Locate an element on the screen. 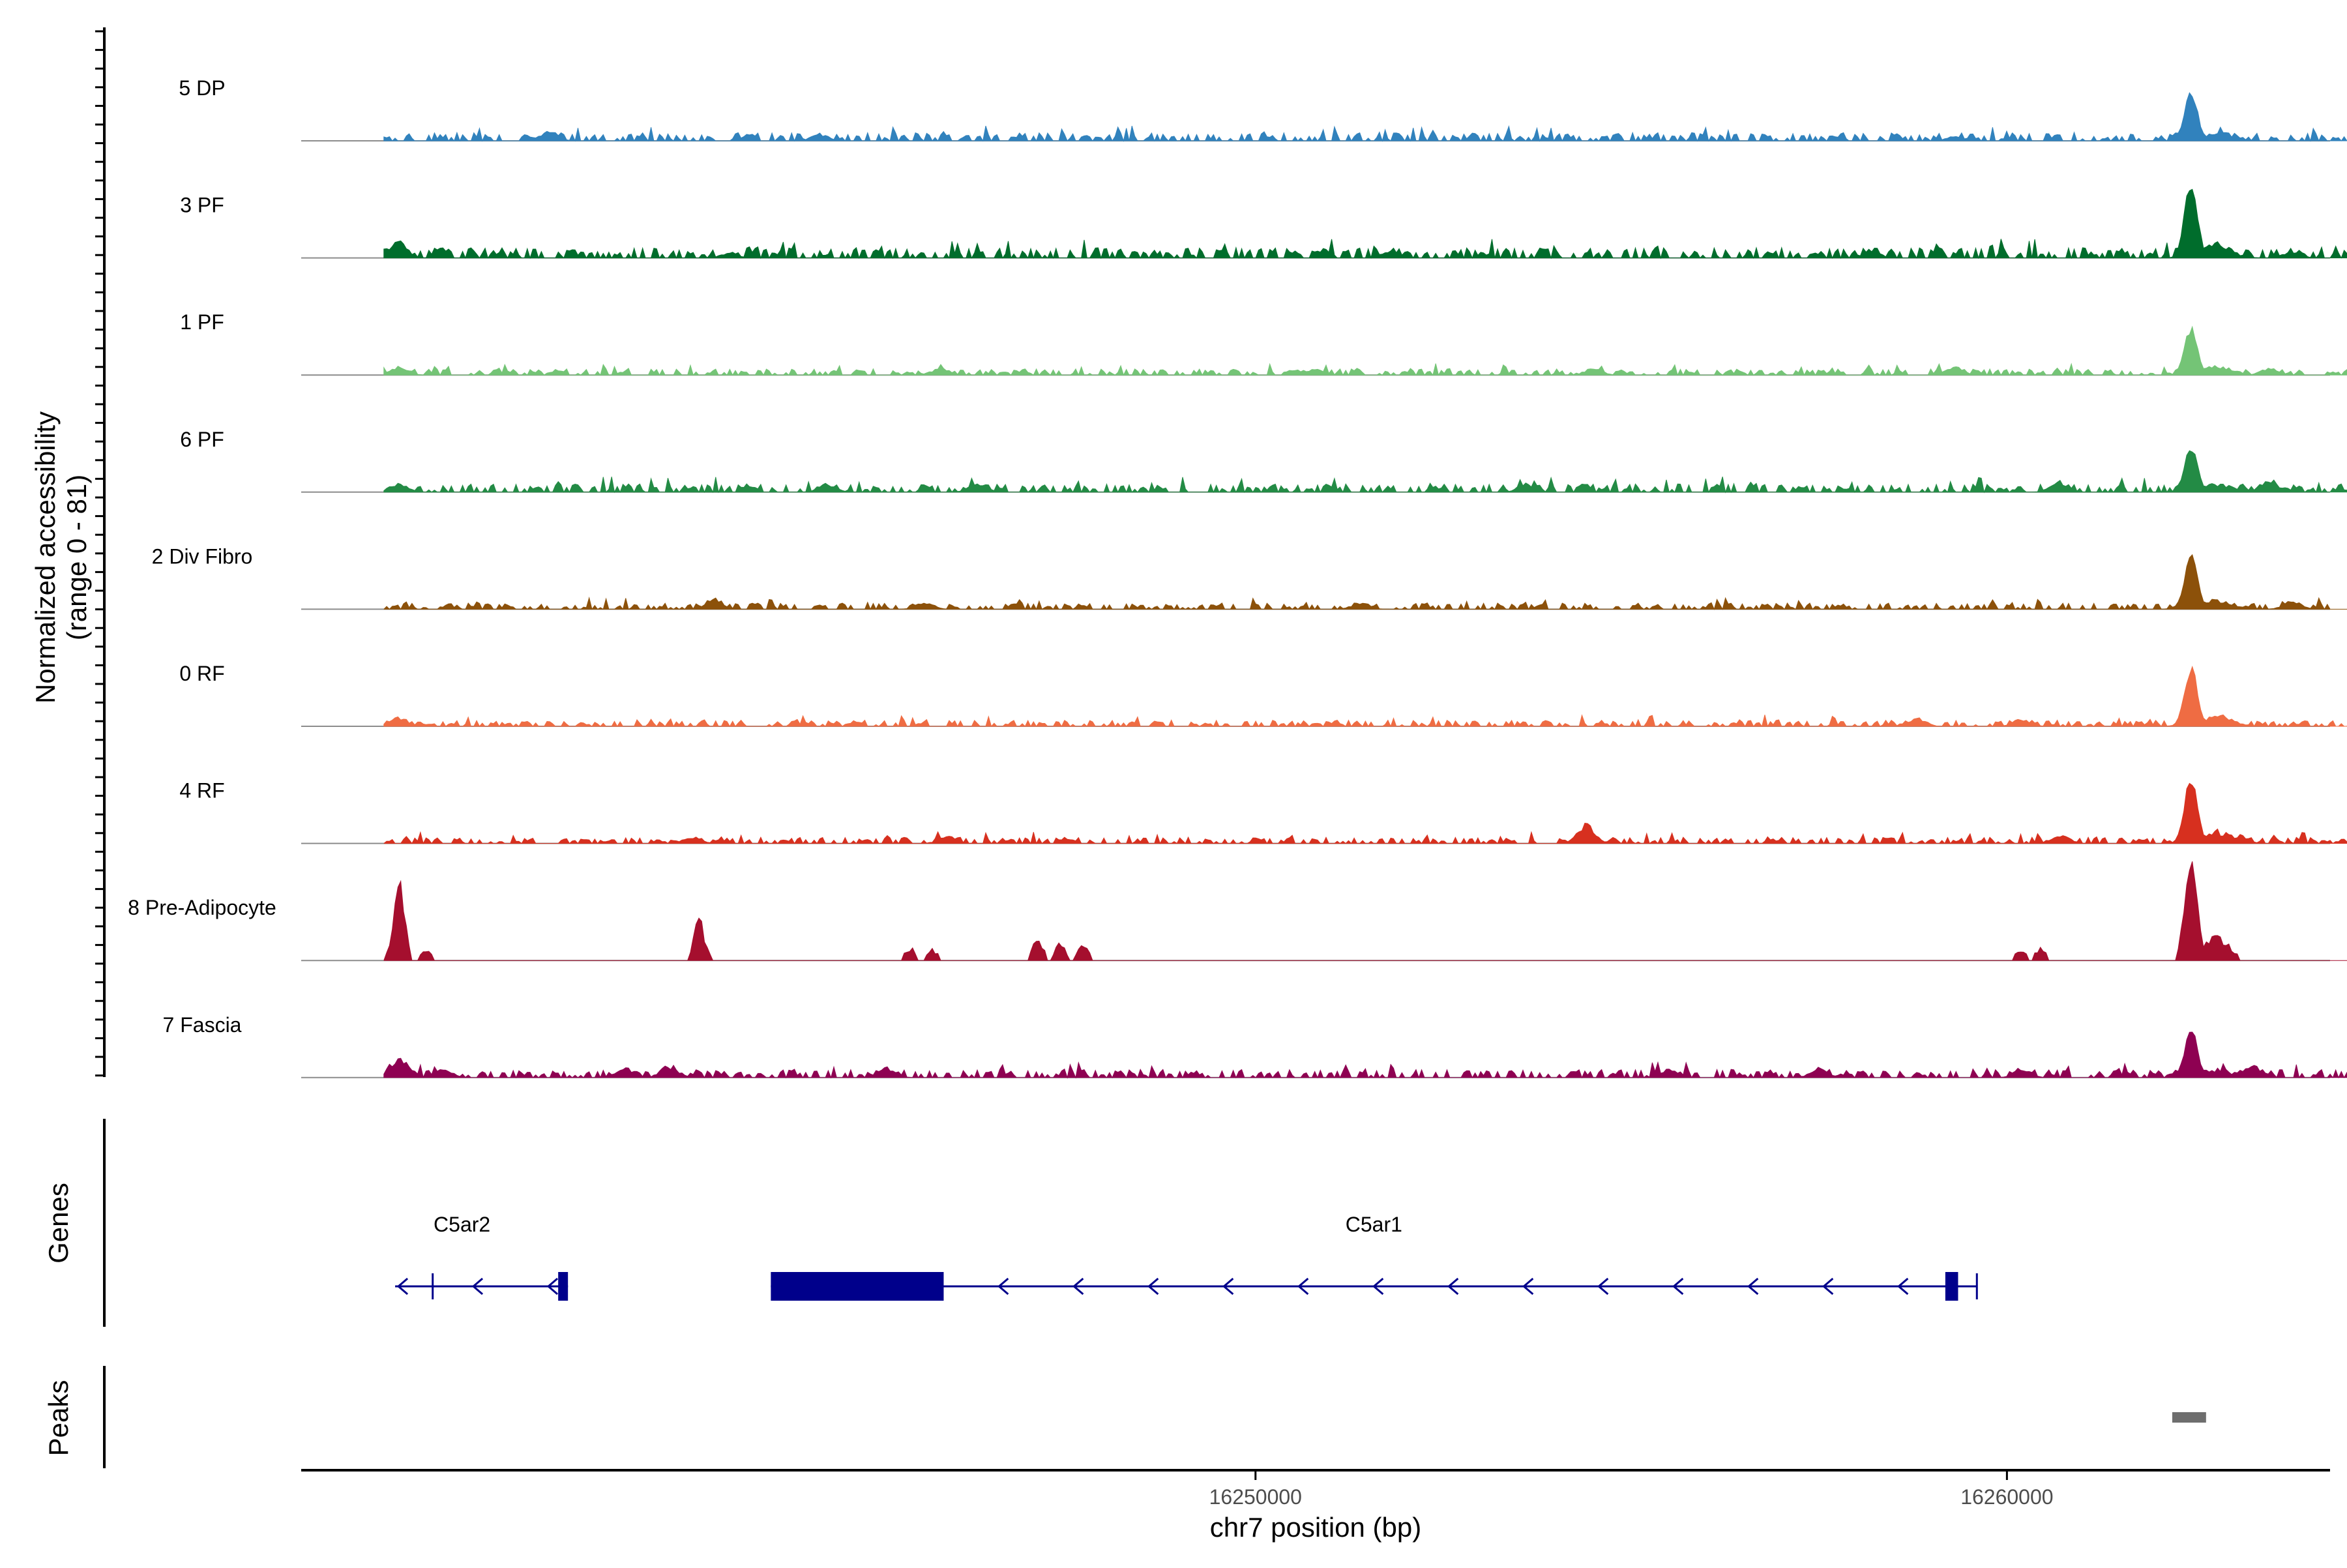  peak-bar is located at coordinates (2189, 1418).